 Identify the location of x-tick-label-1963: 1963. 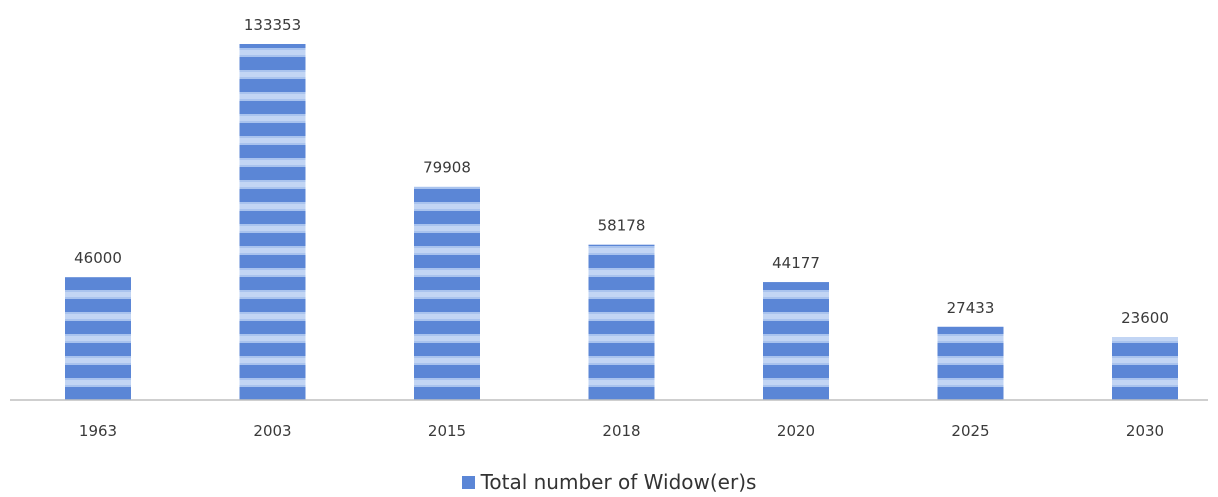
(98, 431).